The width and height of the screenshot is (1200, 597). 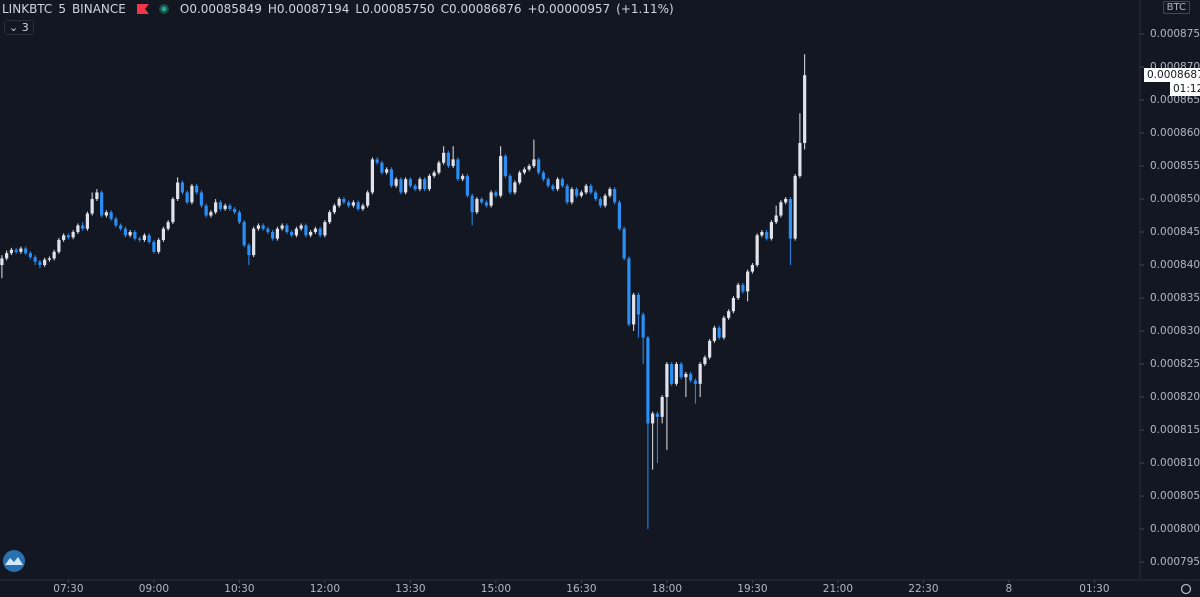 I want to click on x-tick-label: 22:30, so click(x=923, y=589).